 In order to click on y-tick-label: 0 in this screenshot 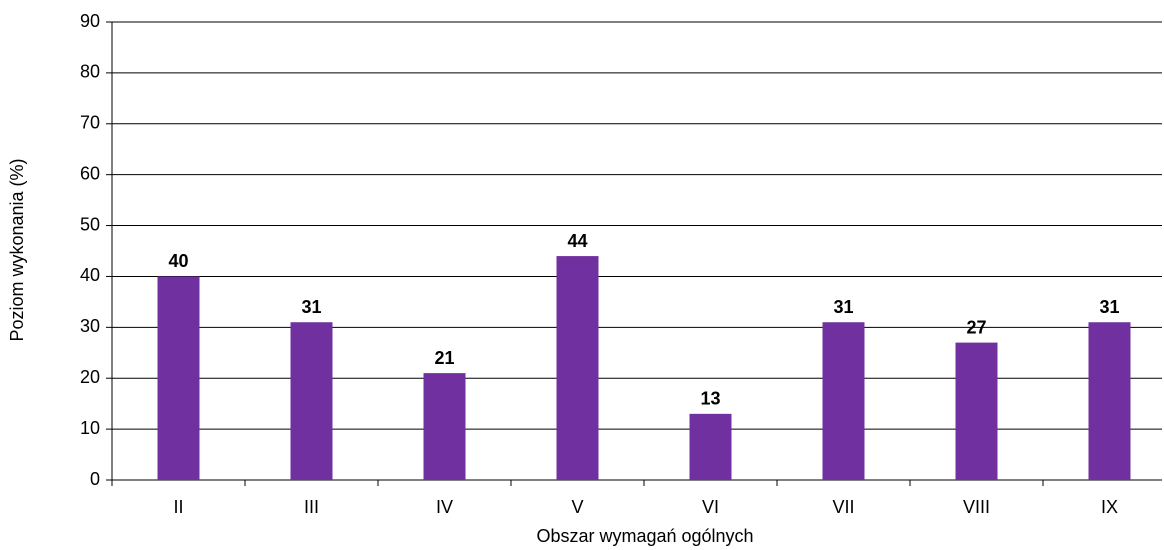, I will do `click(95, 479)`.